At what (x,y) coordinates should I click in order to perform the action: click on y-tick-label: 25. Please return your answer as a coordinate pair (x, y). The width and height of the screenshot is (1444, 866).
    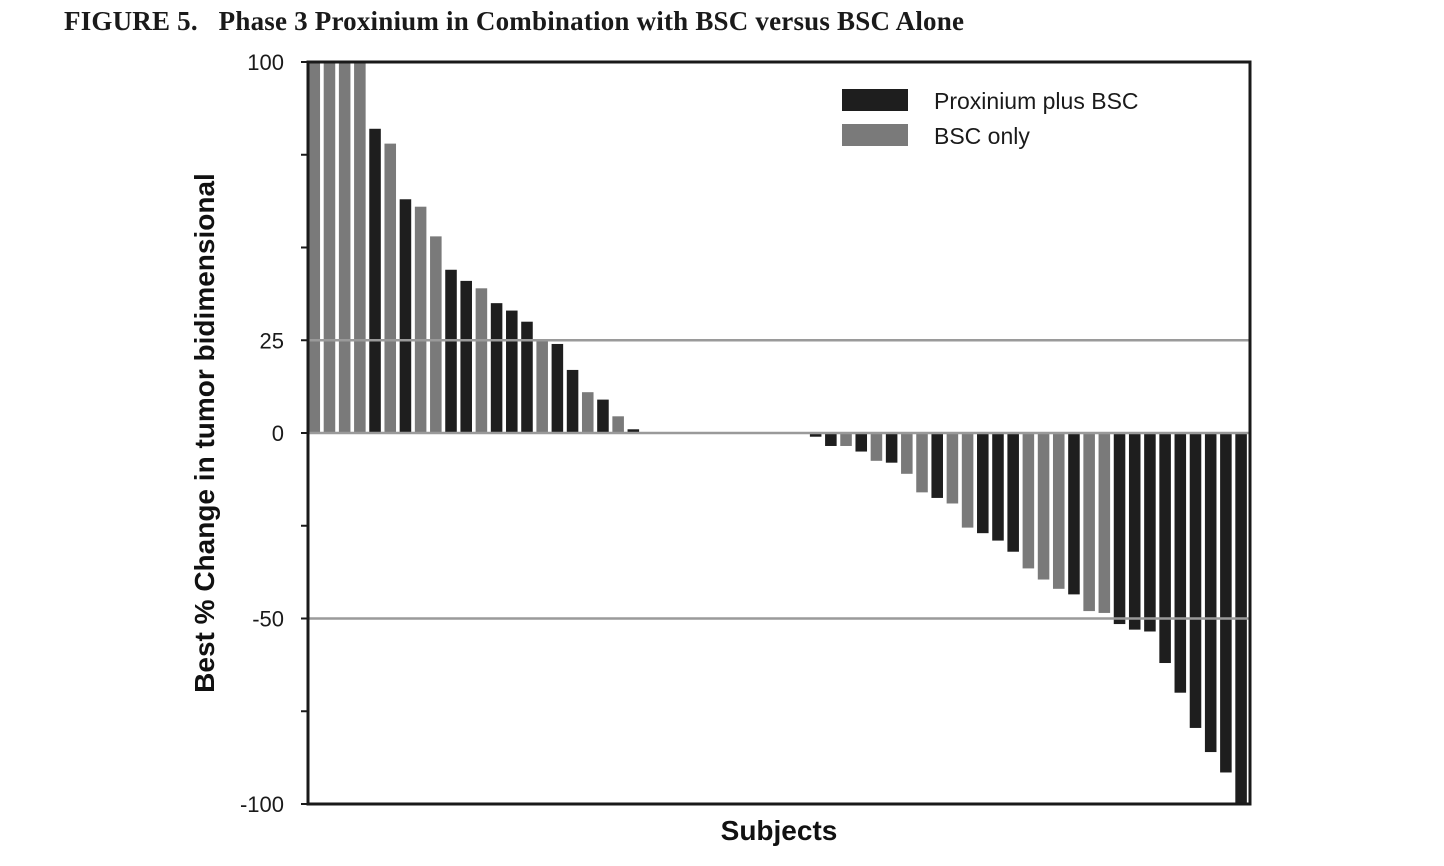
    Looking at the image, I should click on (272, 340).